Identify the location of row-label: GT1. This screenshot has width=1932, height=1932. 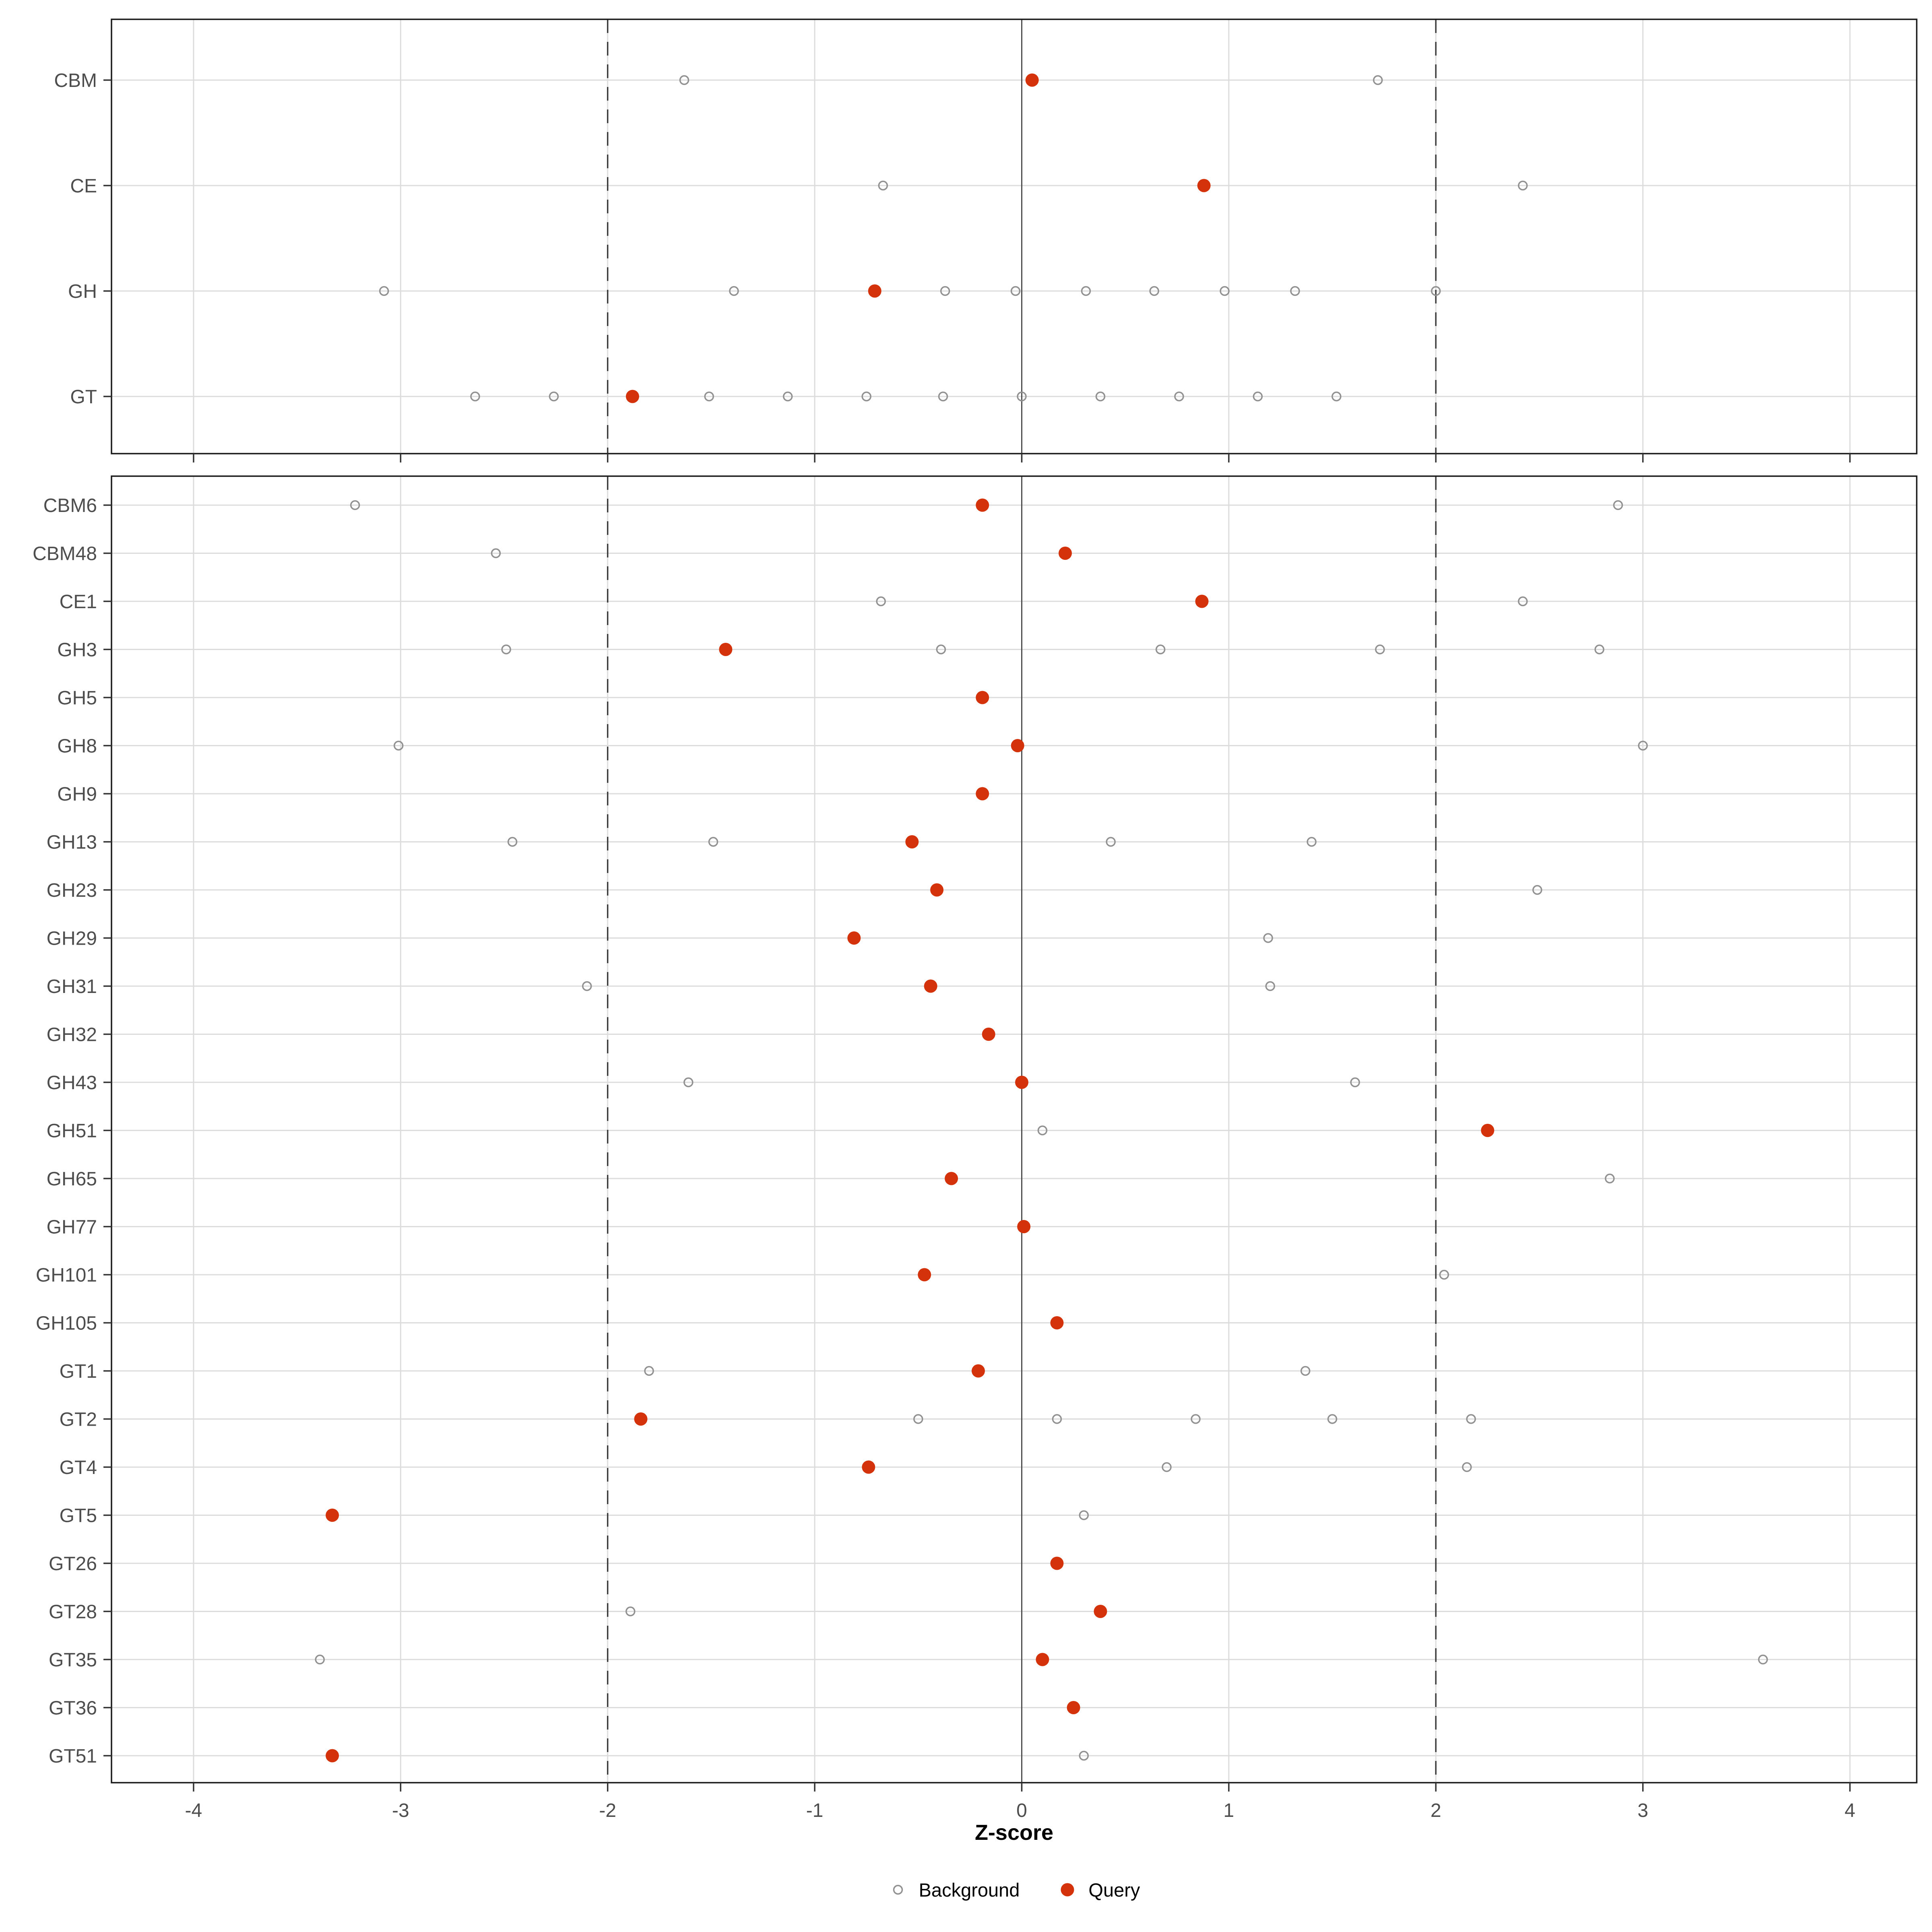
(78, 1371).